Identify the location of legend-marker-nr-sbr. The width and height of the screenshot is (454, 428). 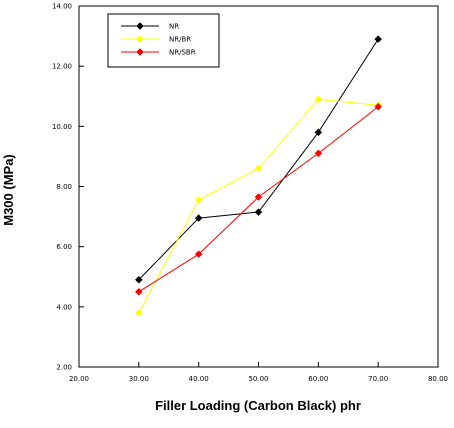
(140, 52).